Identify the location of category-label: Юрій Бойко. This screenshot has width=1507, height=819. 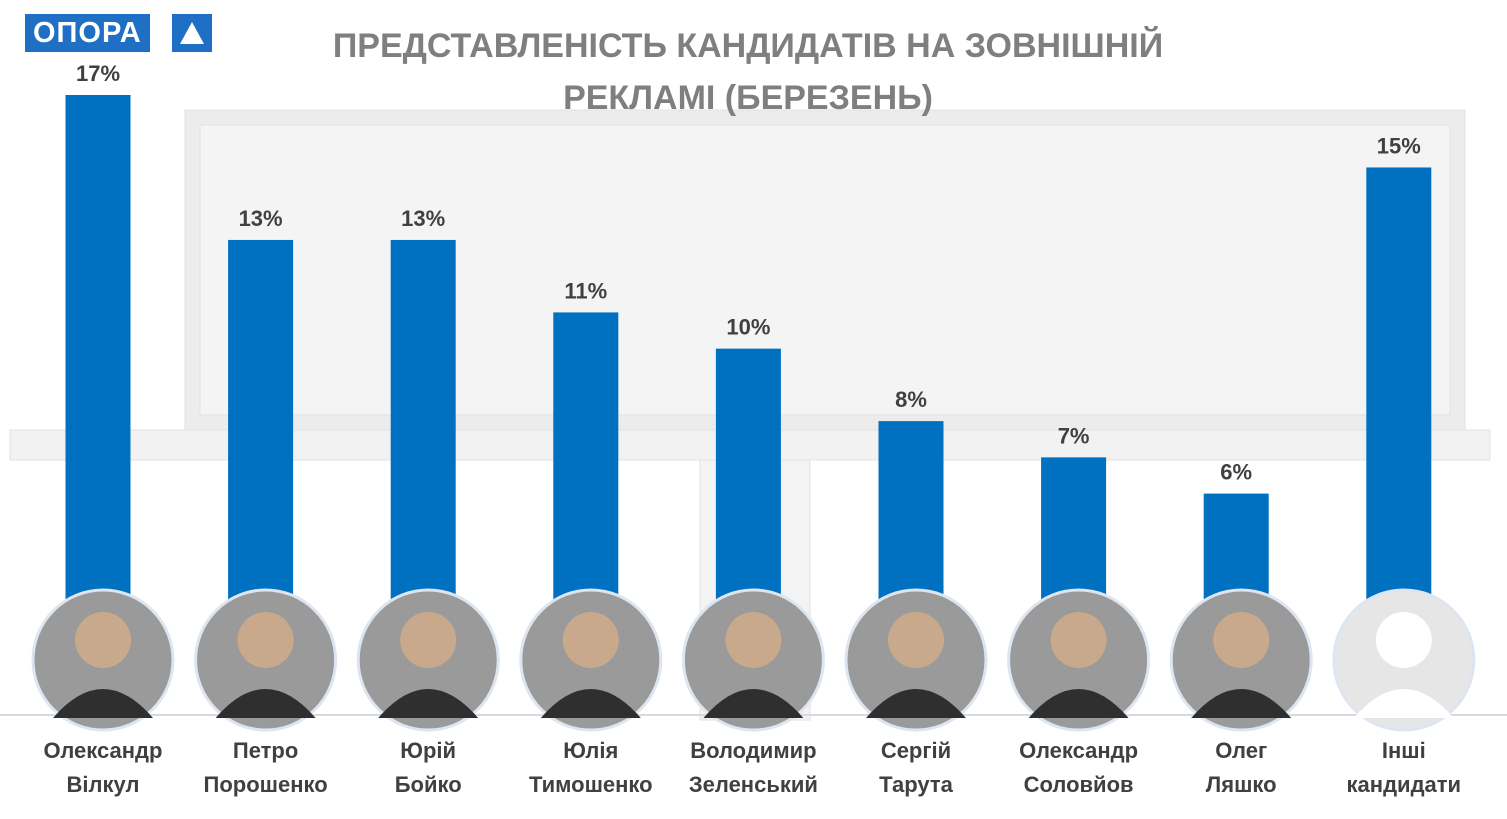
(428, 767).